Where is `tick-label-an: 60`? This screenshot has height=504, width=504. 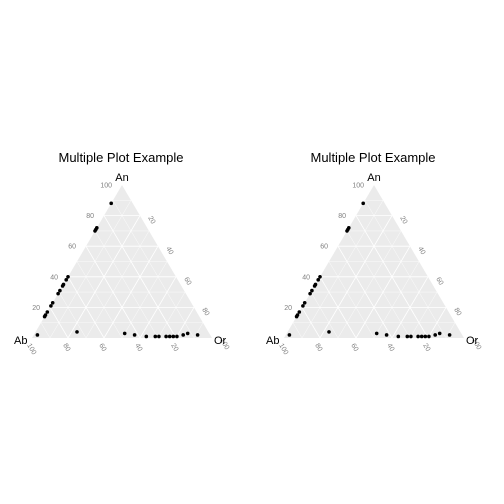
tick-label-an: 60 is located at coordinates (72, 247).